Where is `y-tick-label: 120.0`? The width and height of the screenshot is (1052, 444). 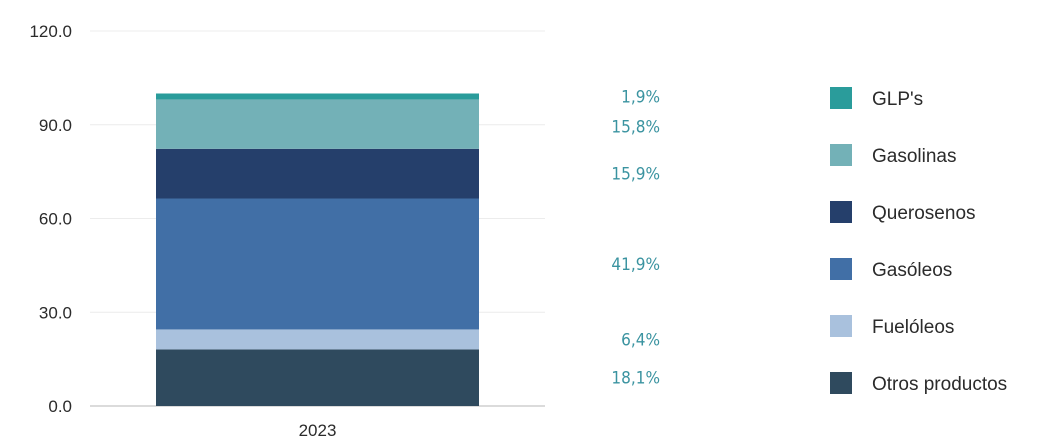
y-tick-label: 120.0 is located at coordinates (50, 31).